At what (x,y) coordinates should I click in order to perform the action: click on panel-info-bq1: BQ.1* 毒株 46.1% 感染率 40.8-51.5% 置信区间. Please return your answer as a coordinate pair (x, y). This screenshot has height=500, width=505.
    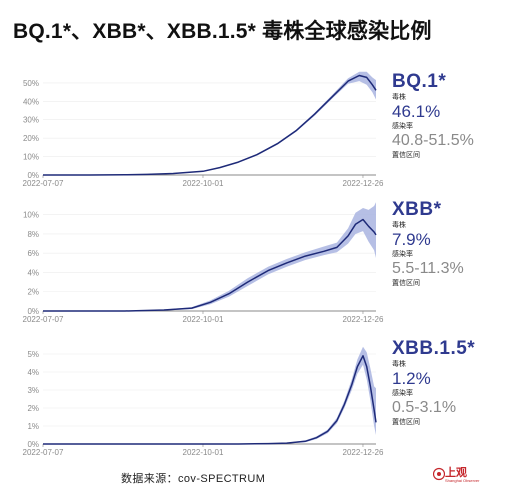
    Looking at the image, I should click on (433, 115).